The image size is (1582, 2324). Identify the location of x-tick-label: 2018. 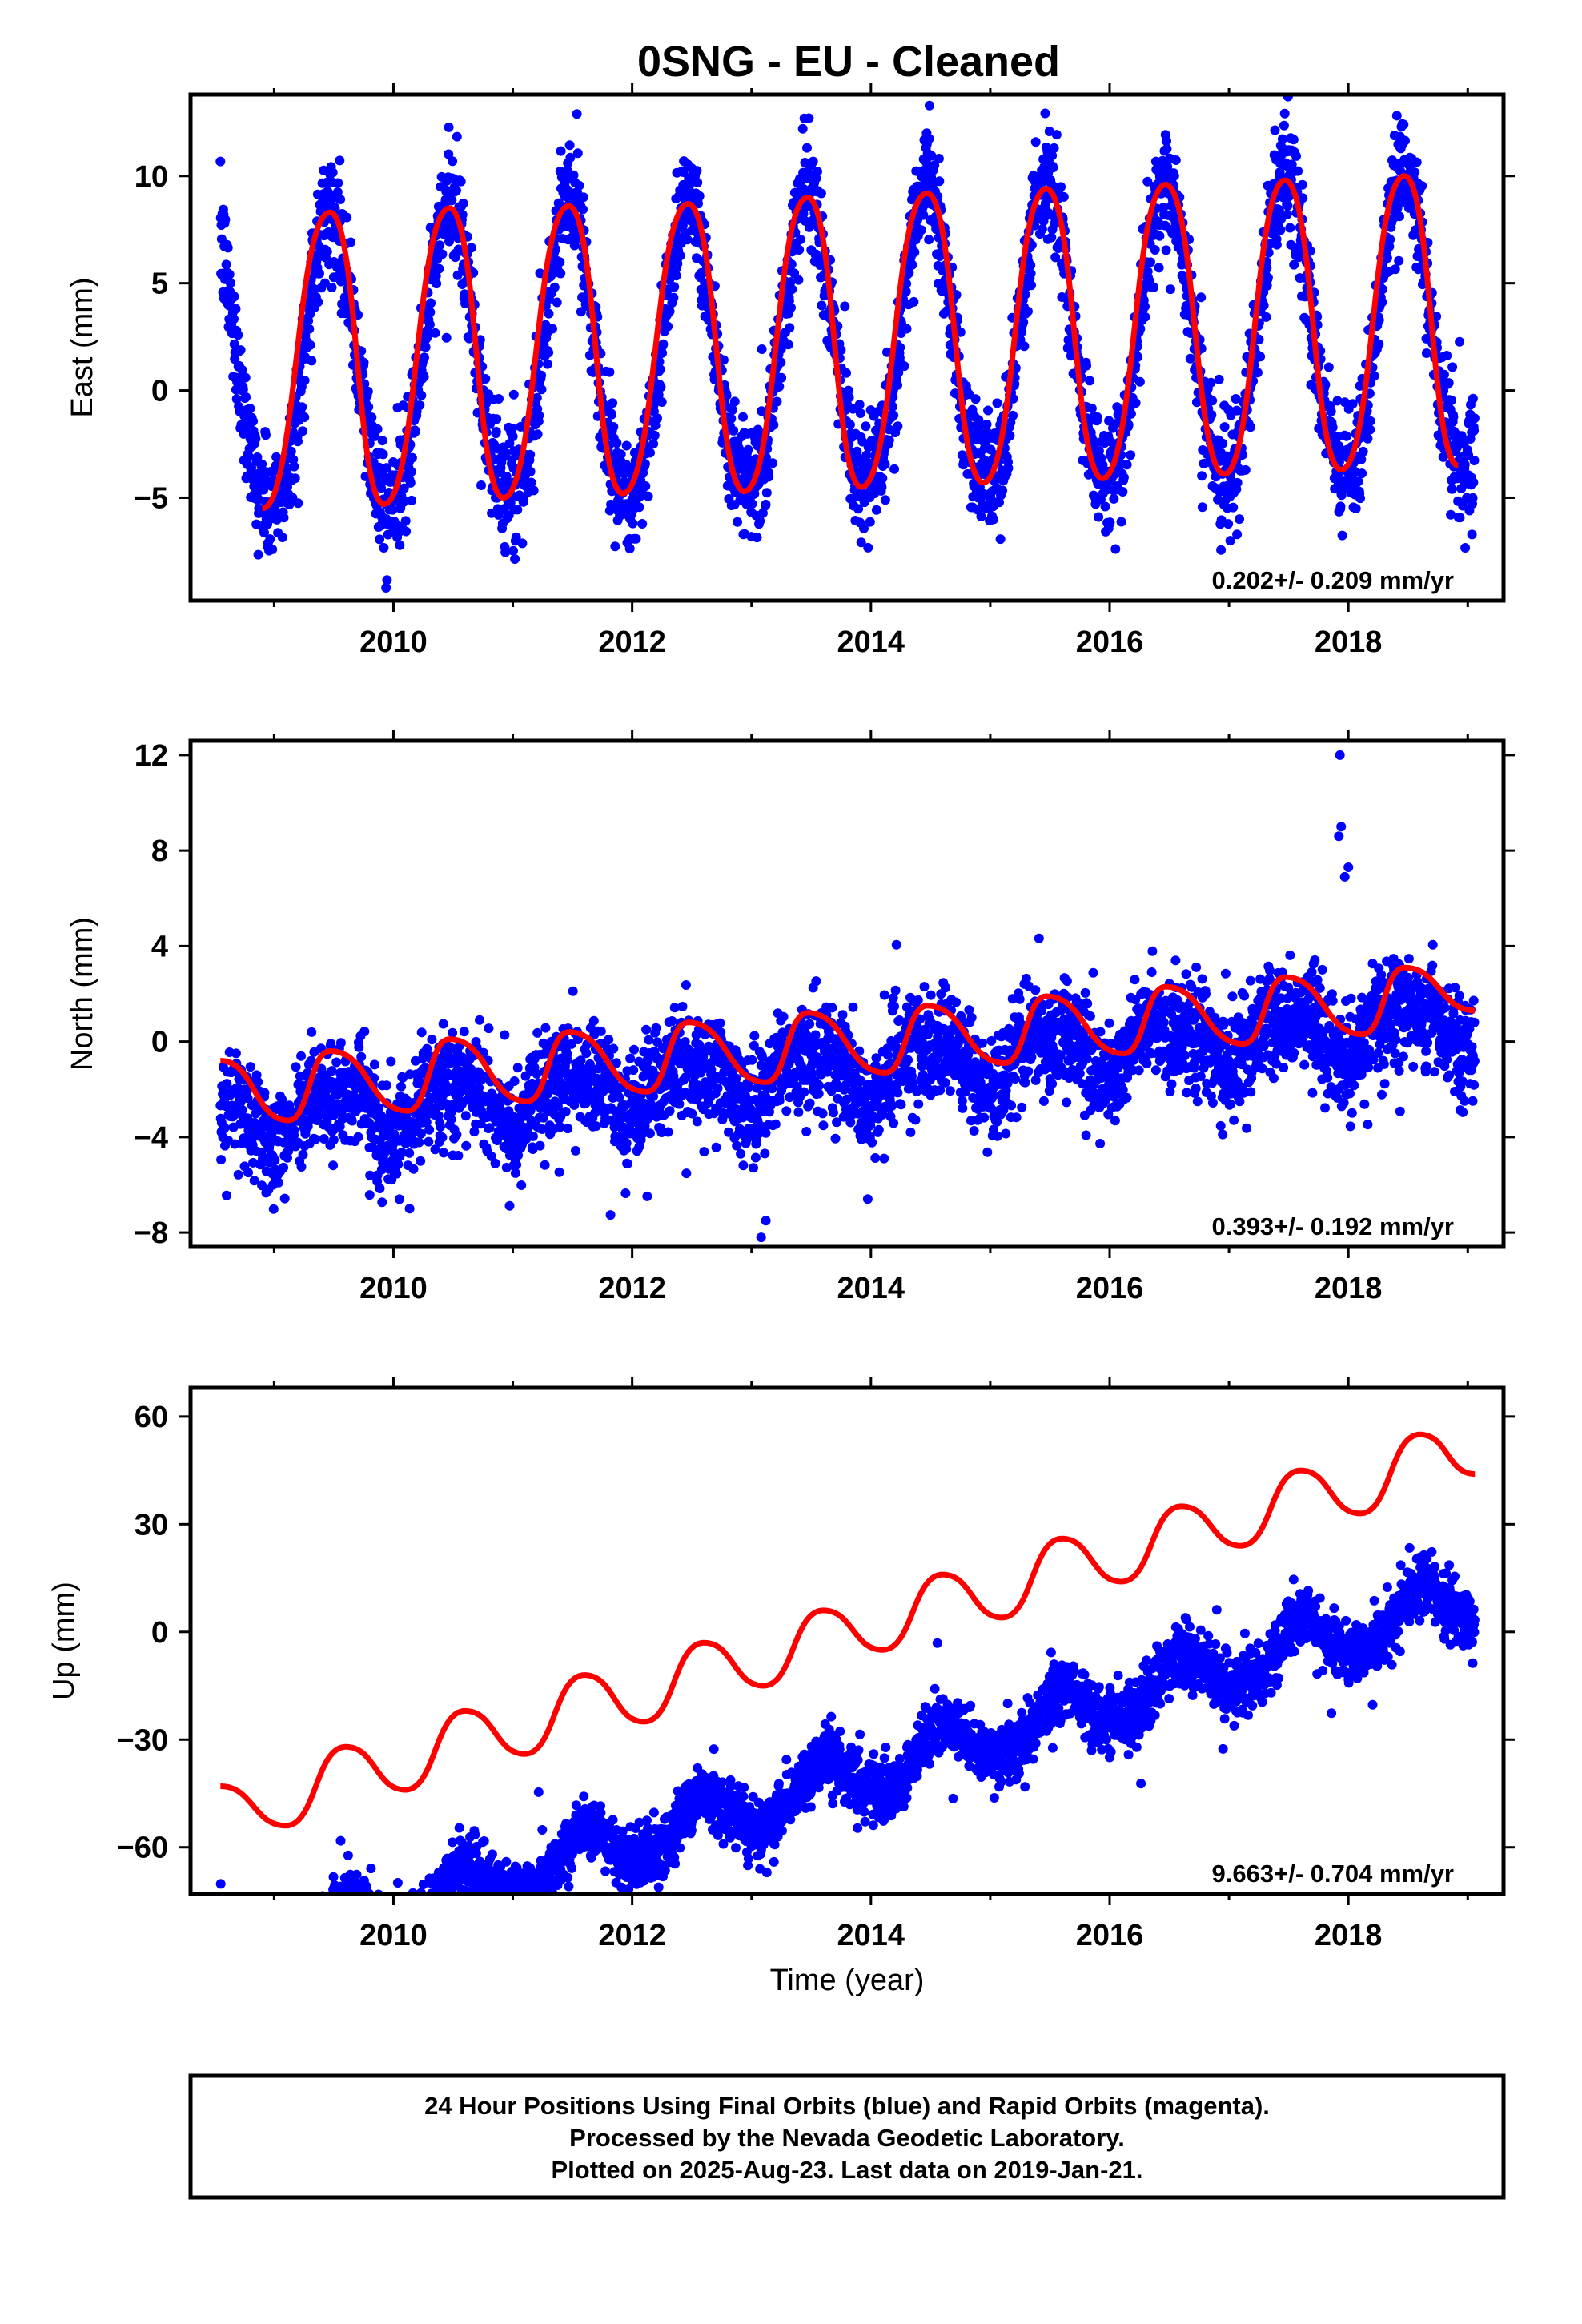
(1349, 642).